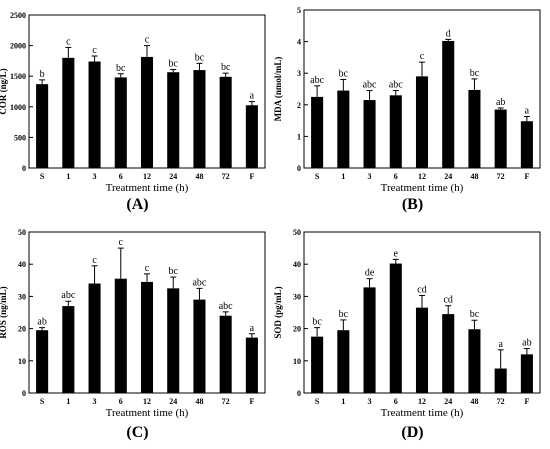 This screenshot has width=550, height=449. Describe the element at coordinates (22, 232) in the screenshot. I see `y-tick-label: 50` at that location.